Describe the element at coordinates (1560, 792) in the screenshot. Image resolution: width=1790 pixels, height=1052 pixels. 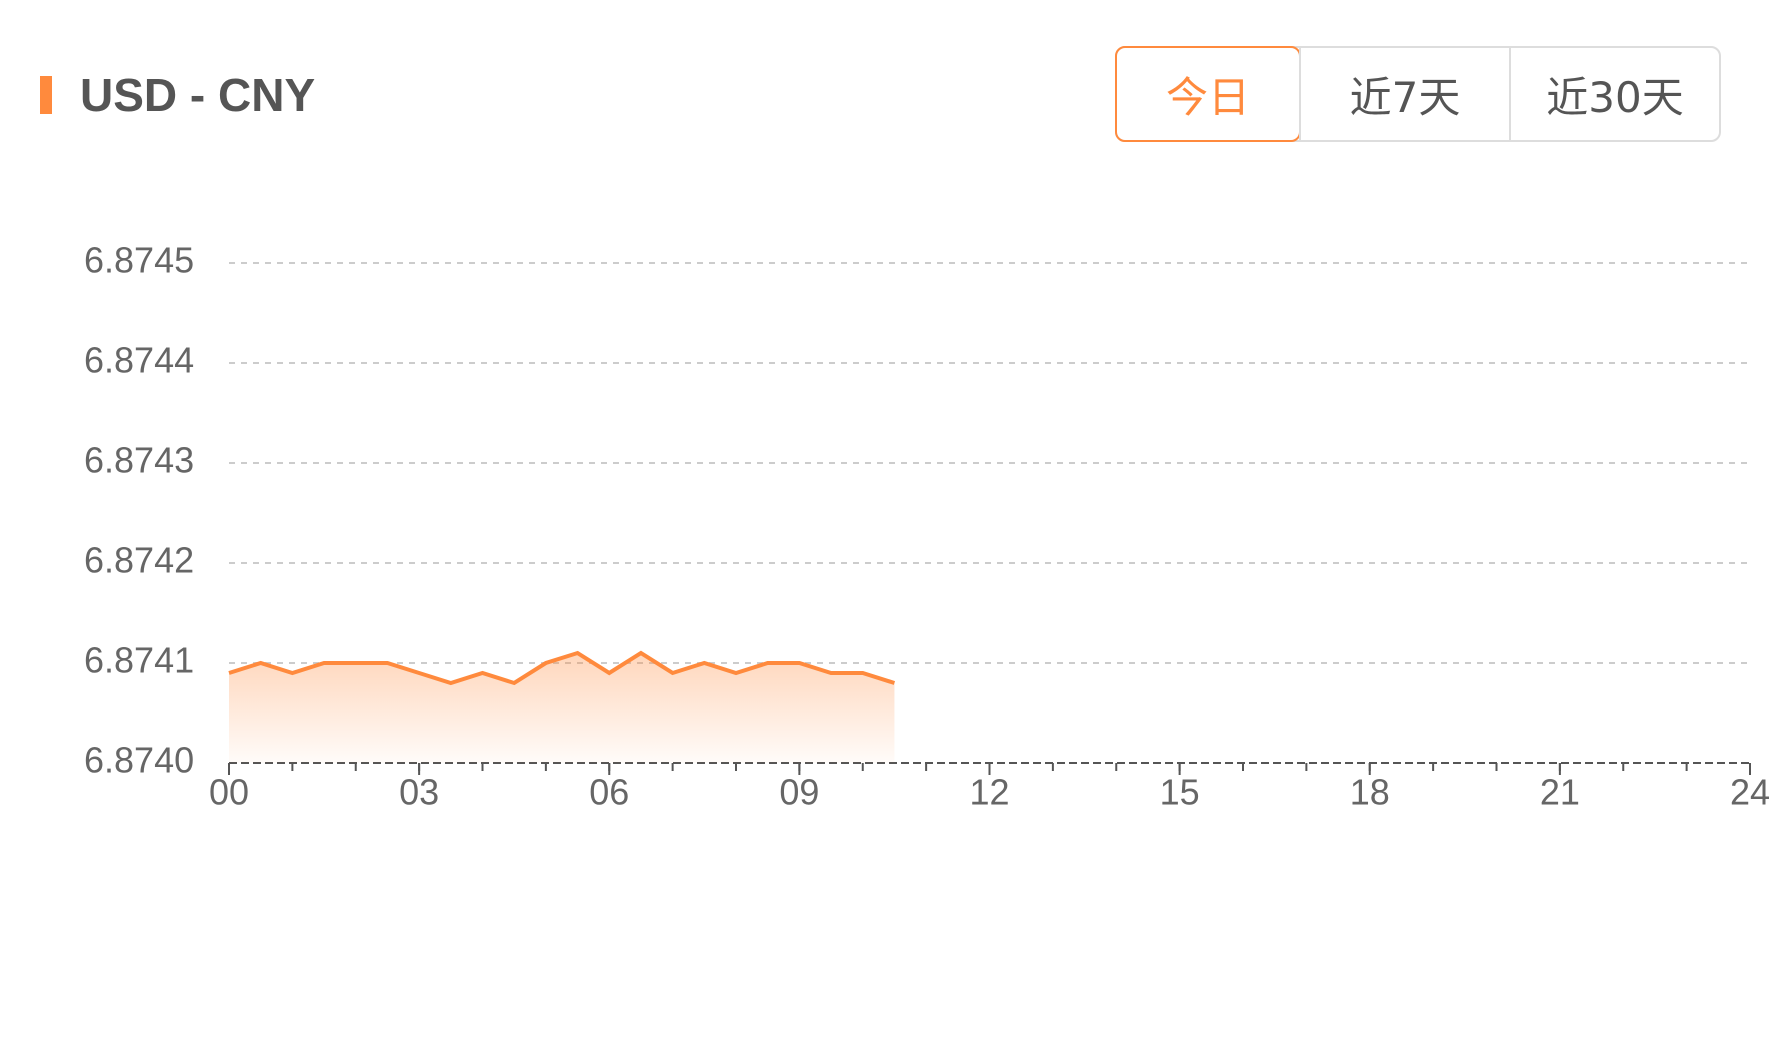
I see `x-tick-label: 21` at that location.